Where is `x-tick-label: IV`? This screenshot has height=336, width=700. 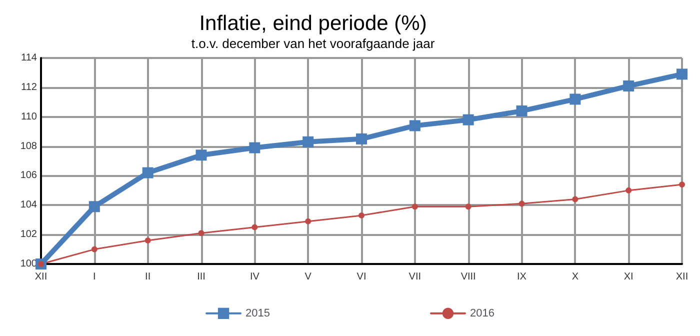 x-tick-label: IV is located at coordinates (255, 277).